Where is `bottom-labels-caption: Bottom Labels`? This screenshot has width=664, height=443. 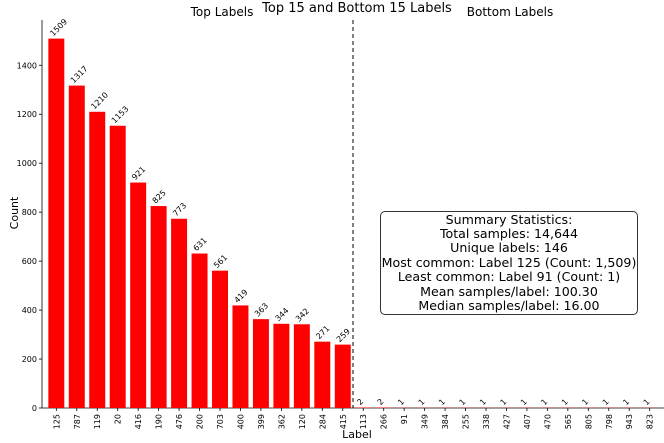
bottom-labels-caption: Bottom Labels is located at coordinates (510, 12).